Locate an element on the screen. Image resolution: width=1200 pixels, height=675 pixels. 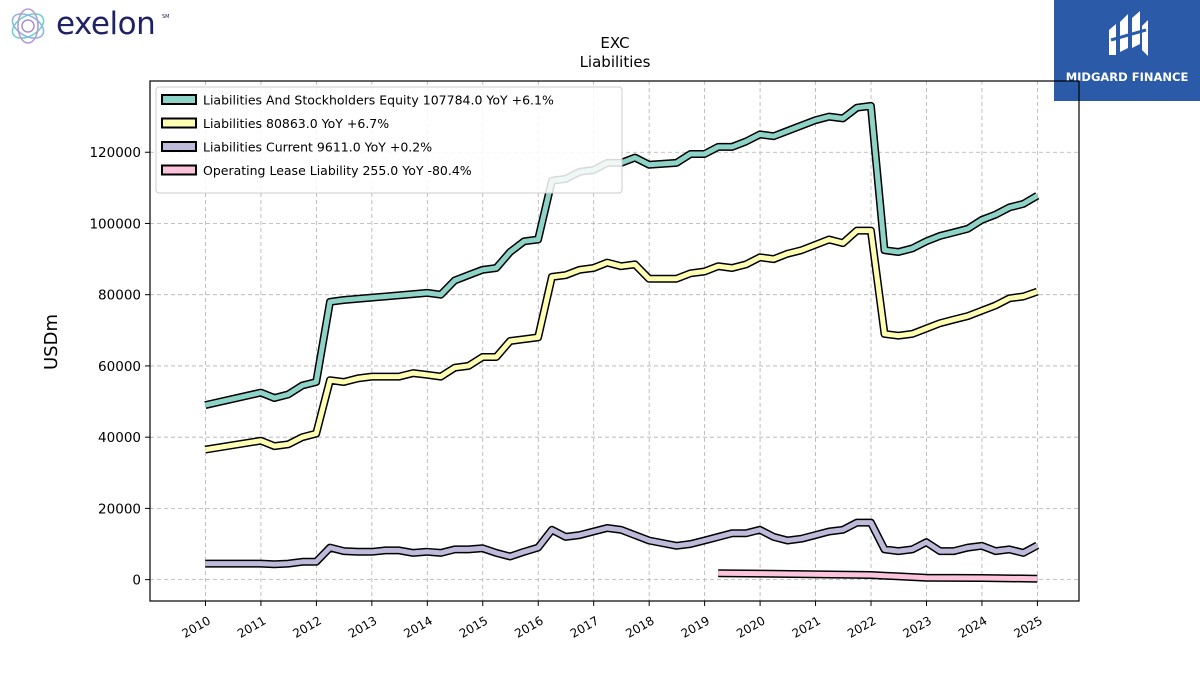
exelon-swirl-icon is located at coordinates (28, 26).